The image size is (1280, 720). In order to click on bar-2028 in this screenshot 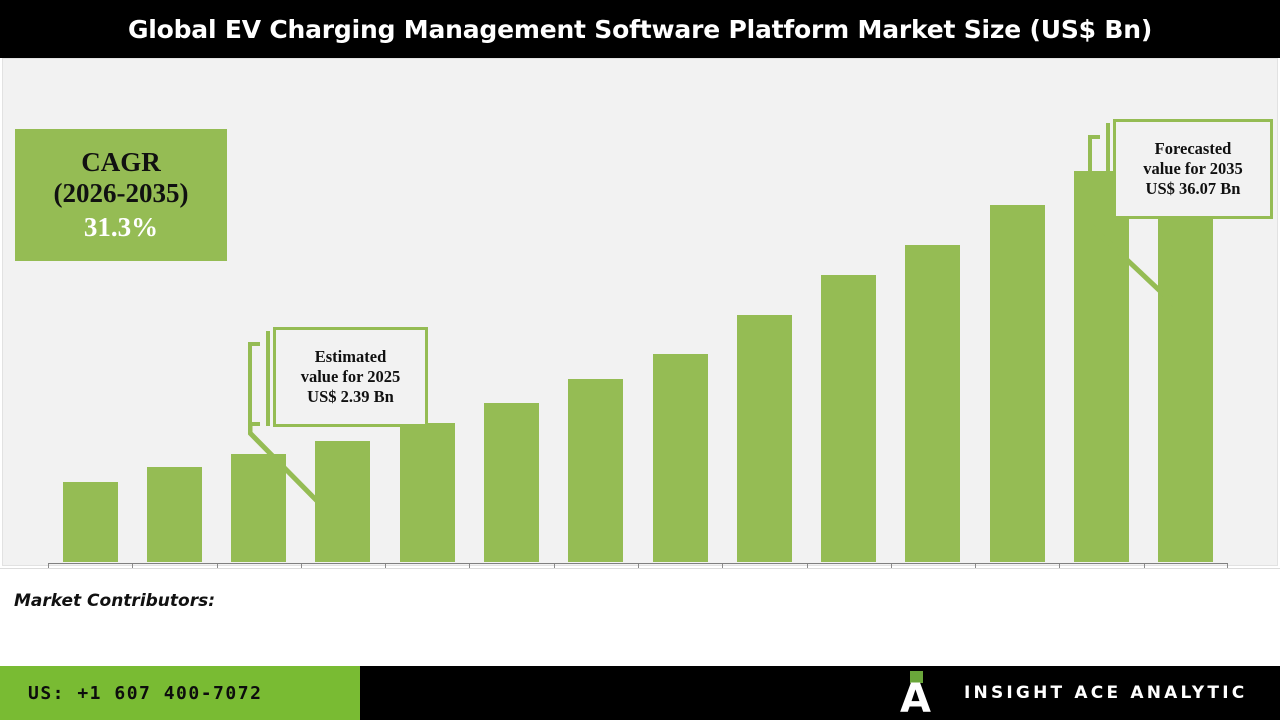, I will do `click(596, 470)`.